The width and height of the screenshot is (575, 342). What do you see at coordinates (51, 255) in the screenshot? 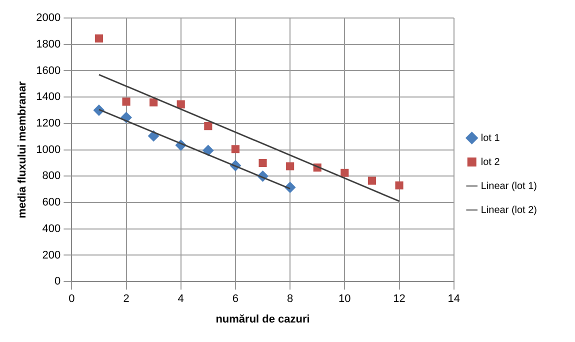
I see `y-tick-label: 200` at bounding box center [51, 255].